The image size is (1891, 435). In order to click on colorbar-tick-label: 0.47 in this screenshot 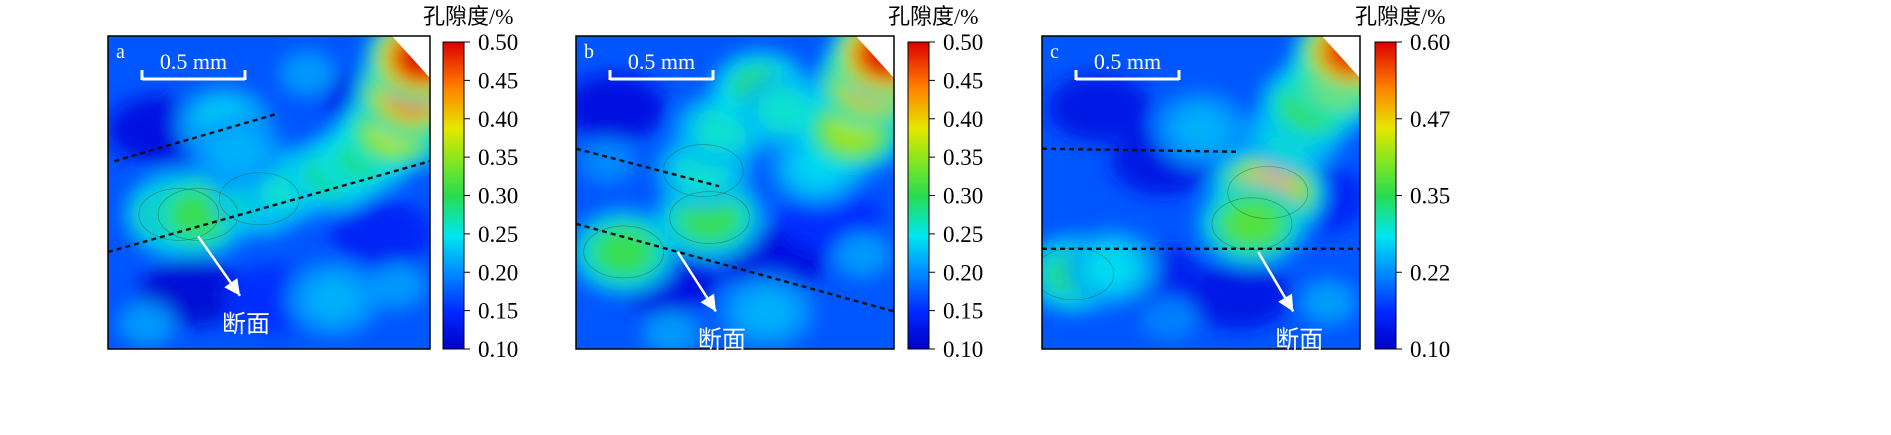, I will do `click(1430, 119)`.